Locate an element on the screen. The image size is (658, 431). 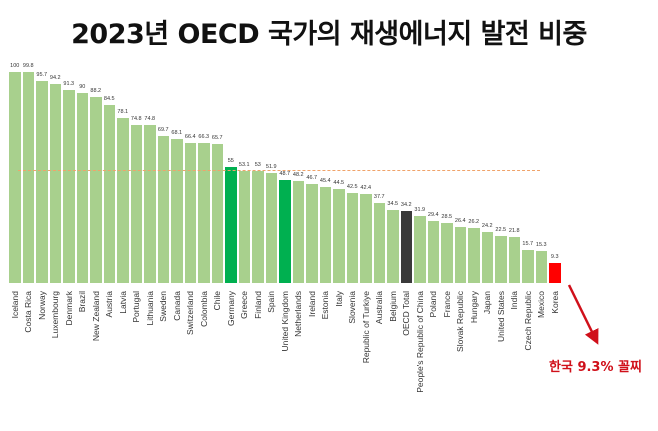
average-reference-line is located at coordinates (279, 171).